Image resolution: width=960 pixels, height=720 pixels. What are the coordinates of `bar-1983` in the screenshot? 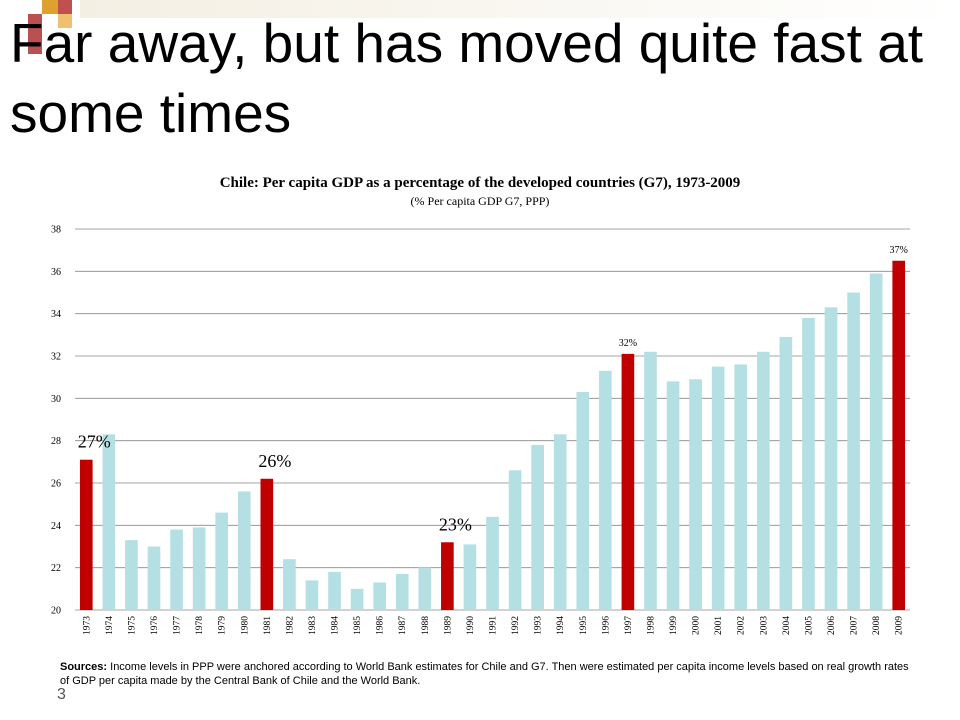 It's located at (312, 595).